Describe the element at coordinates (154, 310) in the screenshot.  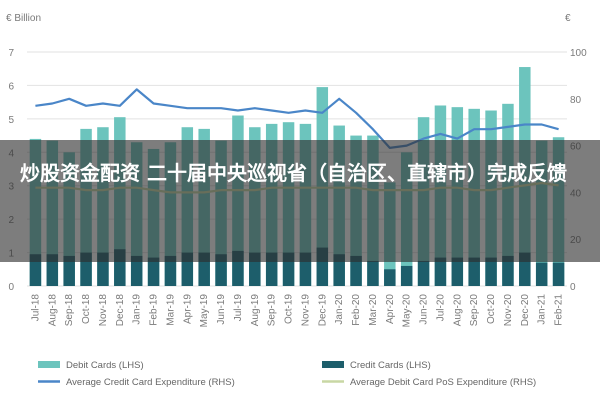
I see `x-tick-label: Feb-19` at that location.